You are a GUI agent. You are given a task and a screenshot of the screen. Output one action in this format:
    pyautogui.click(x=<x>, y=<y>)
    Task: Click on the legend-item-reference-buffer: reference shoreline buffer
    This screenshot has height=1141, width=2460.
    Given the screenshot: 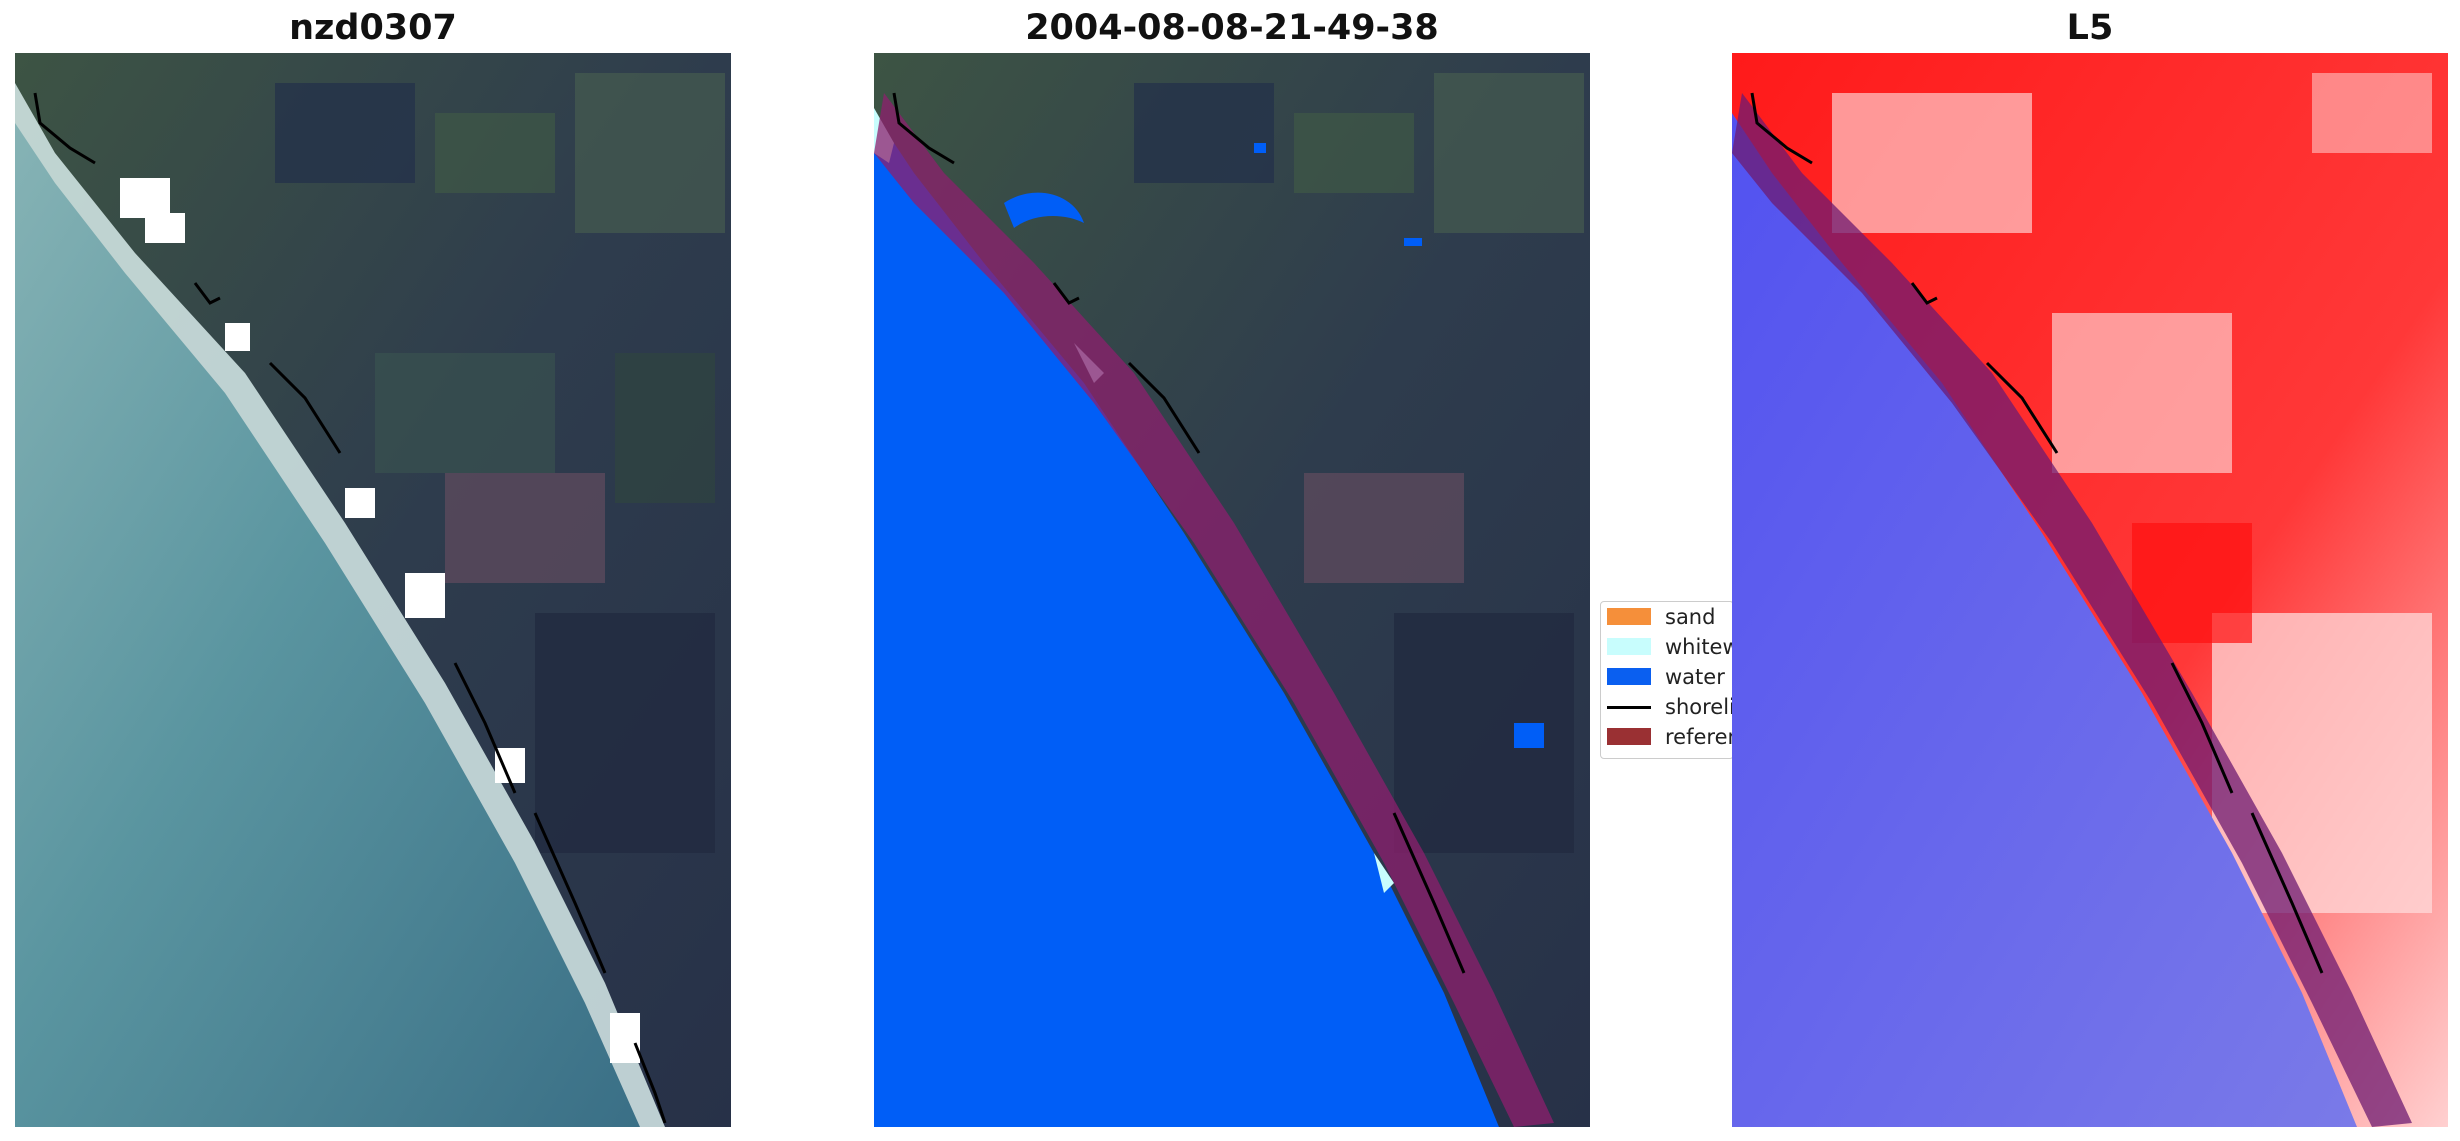 What is the action you would take?
    pyautogui.click(x=1667, y=737)
    